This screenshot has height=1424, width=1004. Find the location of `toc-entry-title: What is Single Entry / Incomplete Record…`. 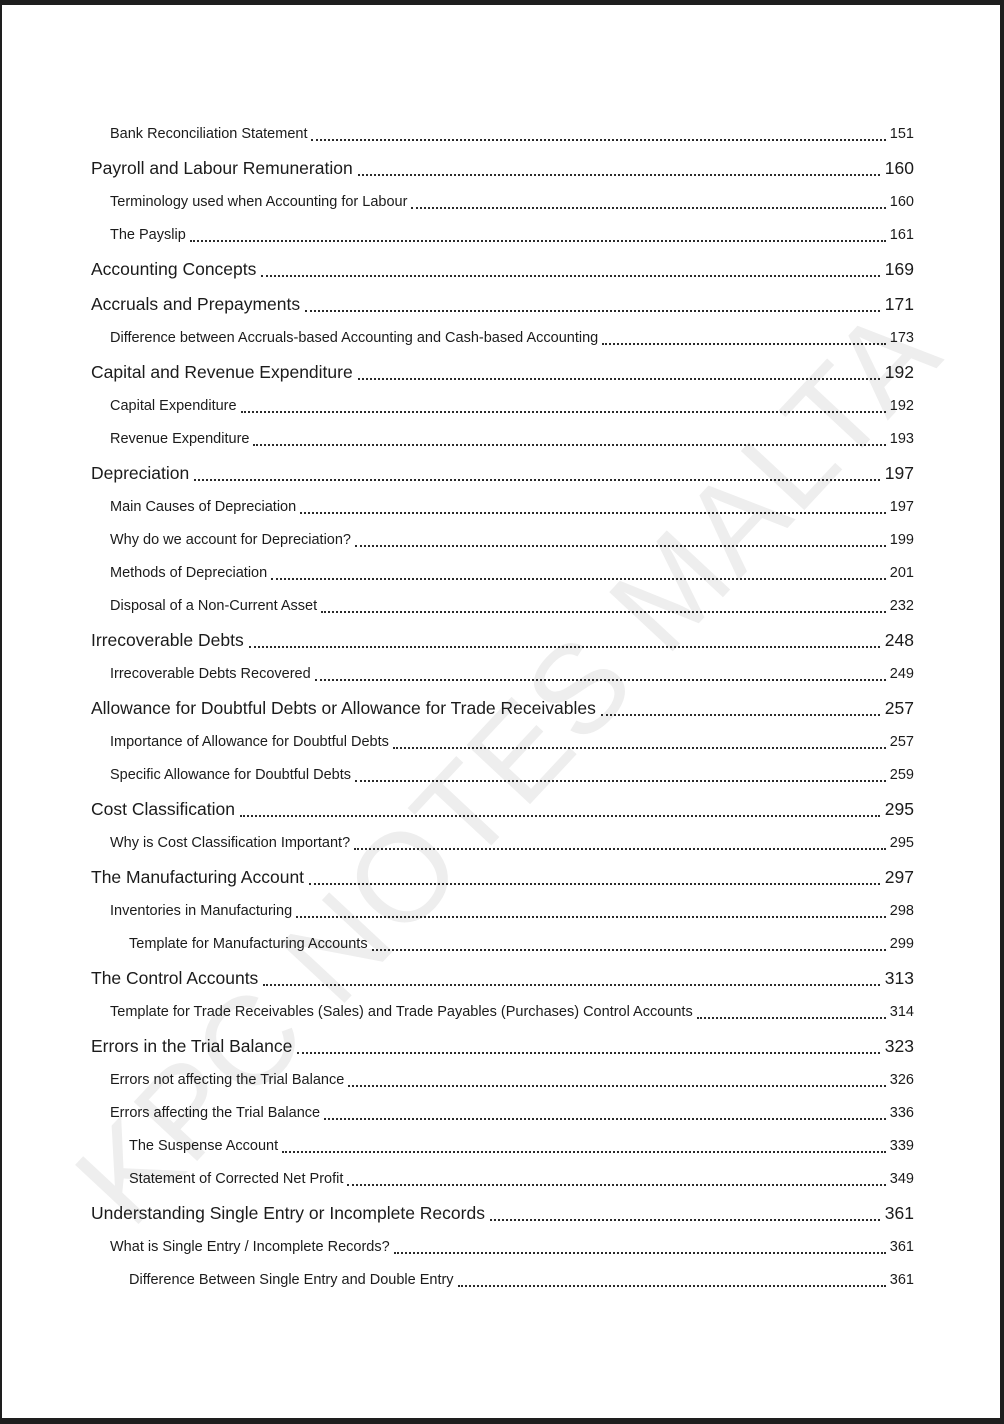

toc-entry-title: What is Single Entry / Incomplete Record… is located at coordinates (250, 1247).